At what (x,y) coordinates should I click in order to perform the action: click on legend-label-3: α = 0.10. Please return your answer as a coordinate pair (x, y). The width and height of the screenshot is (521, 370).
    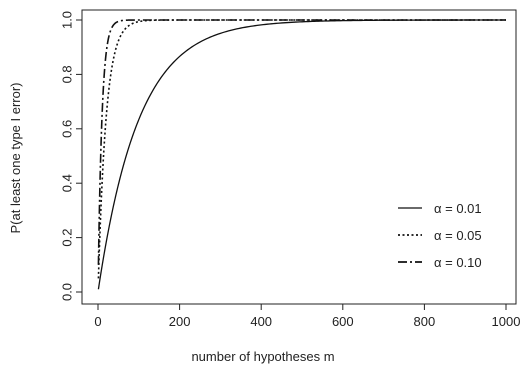
    Looking at the image, I should click on (458, 262).